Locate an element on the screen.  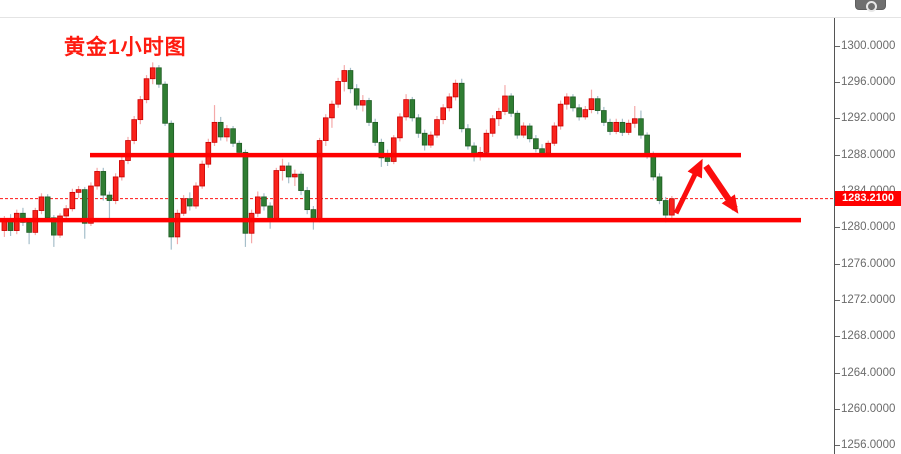
camera-icon is located at coordinates (871, 6).